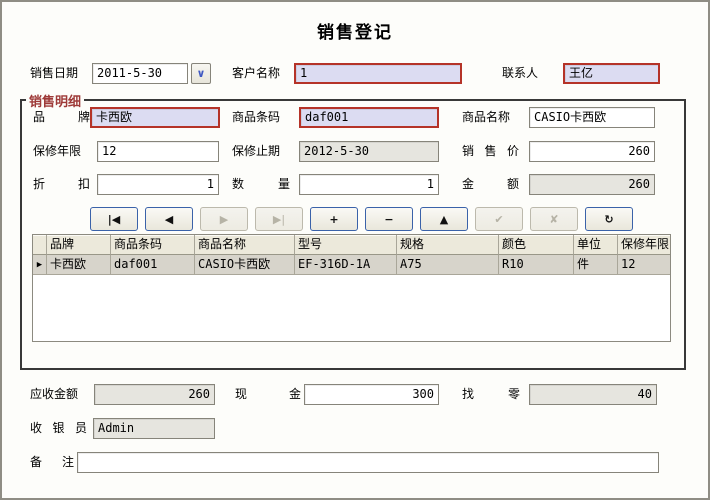  Describe the element at coordinates (592, 117) in the screenshot. I see `product-name-input: CASIO卡西欧` at that location.